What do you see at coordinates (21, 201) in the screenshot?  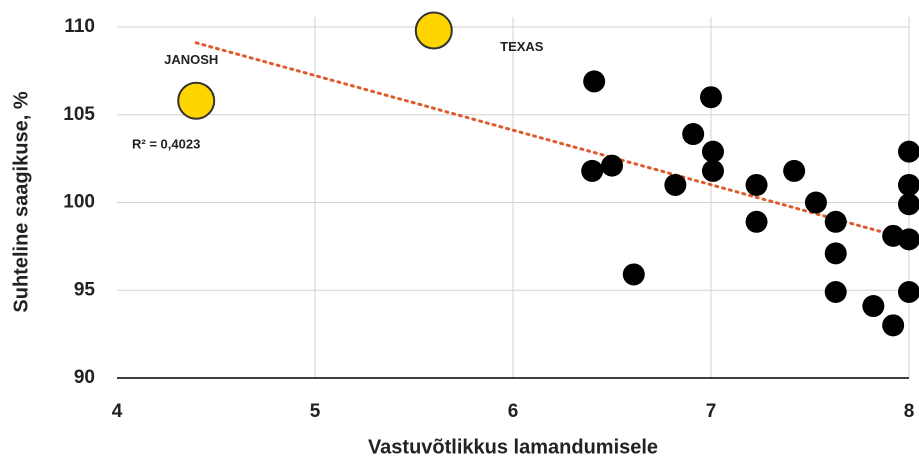 I see `y-axis-title: Suhteline saagikuse, %` at bounding box center [21, 201].